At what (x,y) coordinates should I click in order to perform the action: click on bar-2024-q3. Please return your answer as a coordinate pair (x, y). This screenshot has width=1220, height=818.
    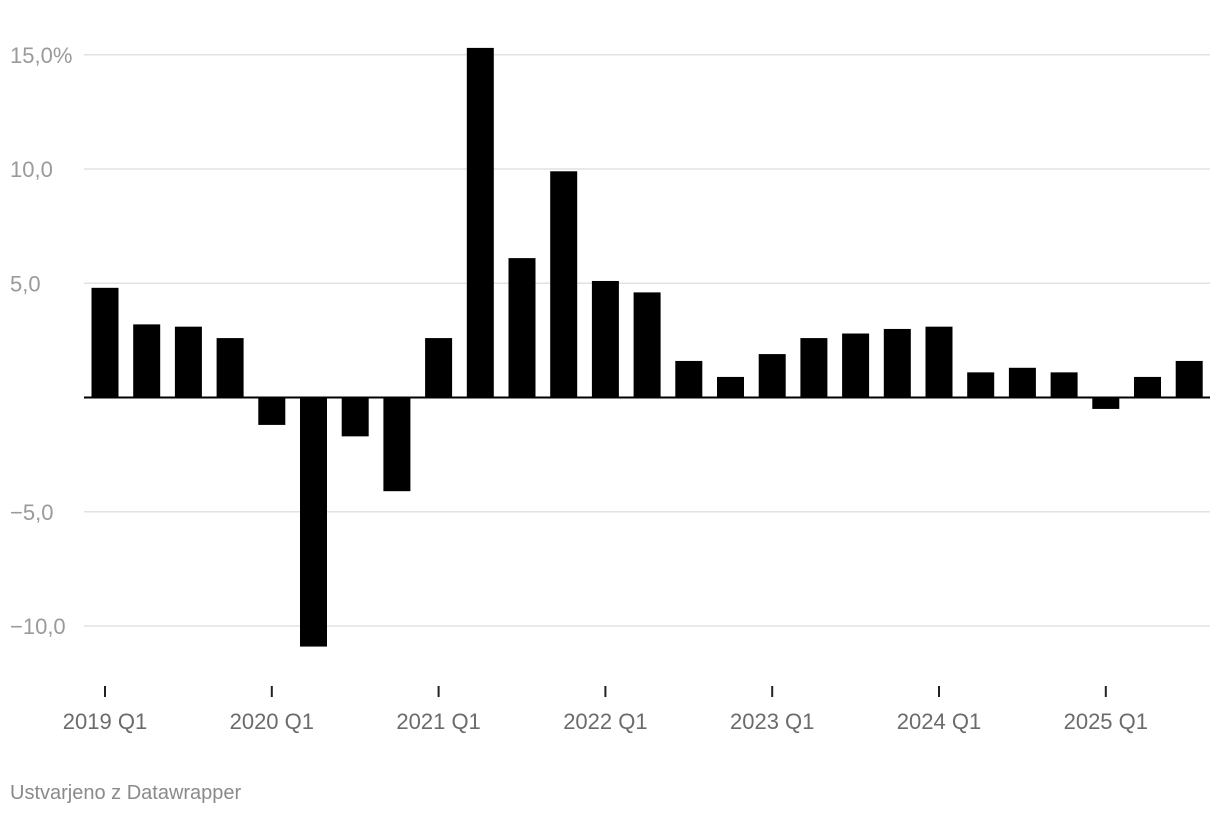
    Looking at the image, I should click on (1022, 382).